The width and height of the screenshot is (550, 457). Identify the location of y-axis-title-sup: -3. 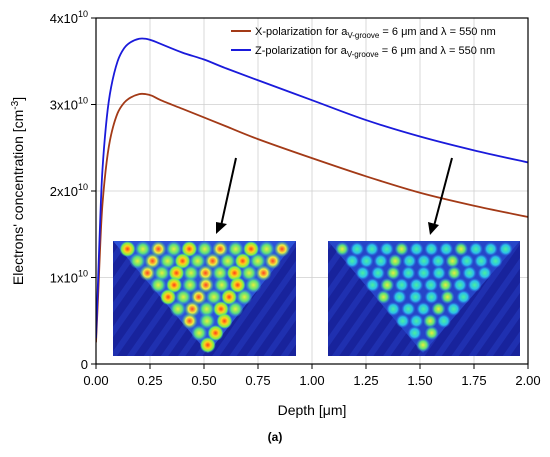
(15, 104).